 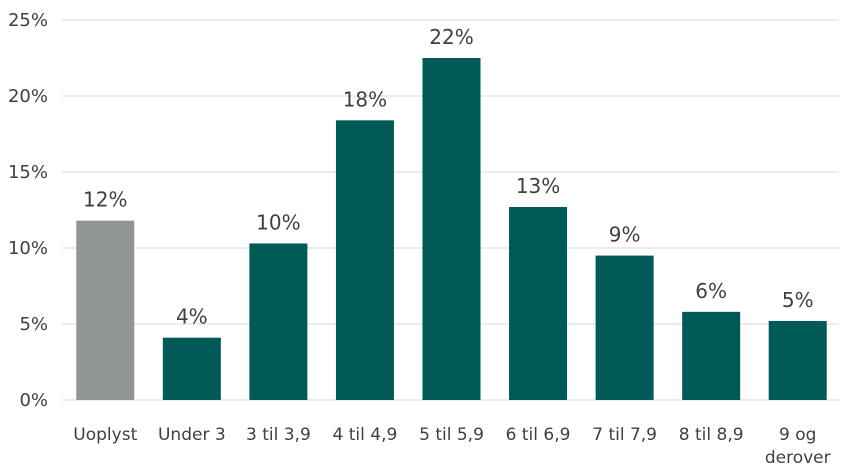 I want to click on x-tick-label: 4 til 4,9, so click(x=365, y=435).